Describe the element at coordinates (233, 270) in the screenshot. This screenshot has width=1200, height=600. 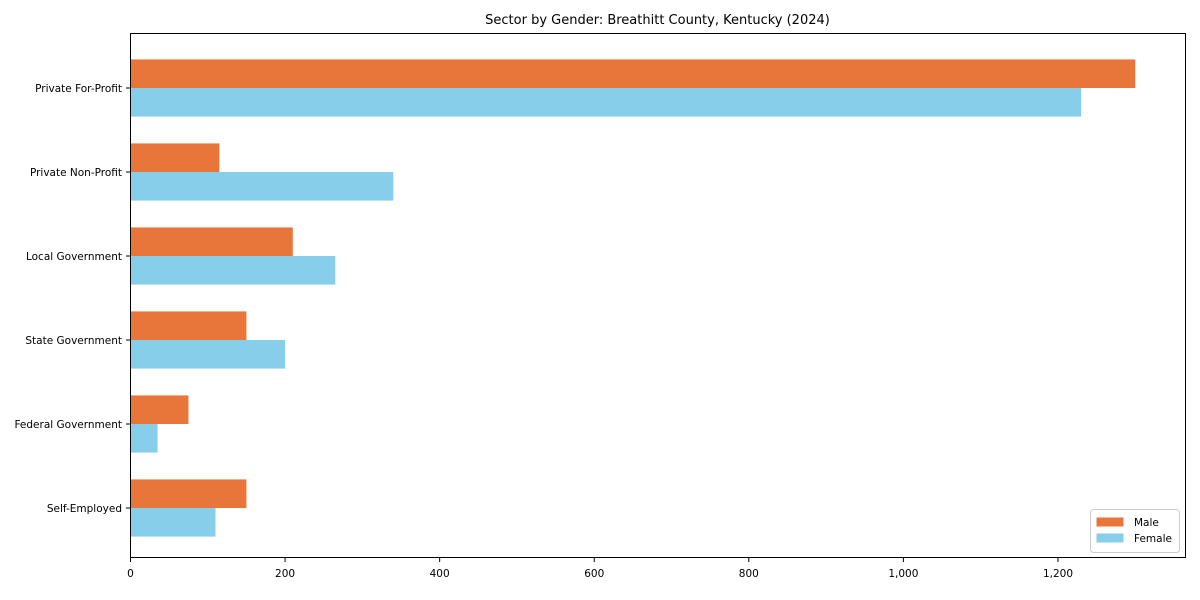
I see `bar-female-local-government` at that location.